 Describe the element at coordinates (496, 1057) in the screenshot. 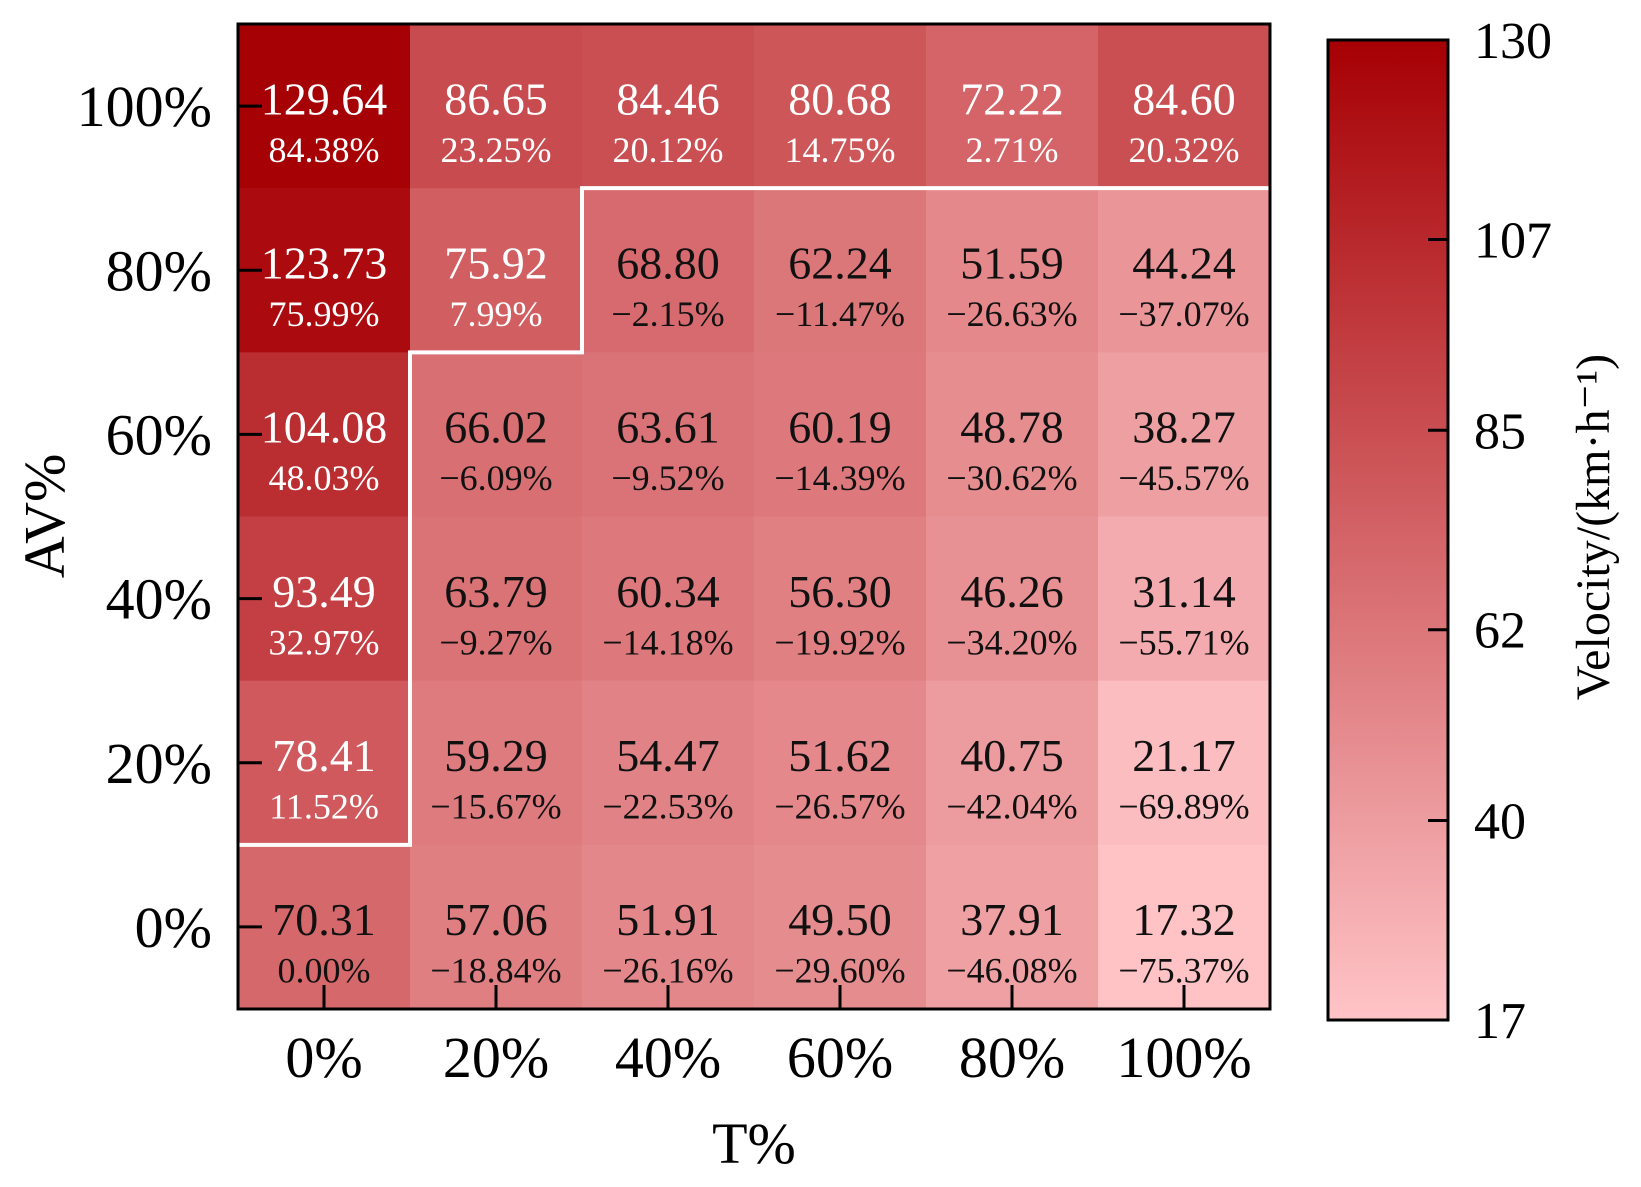

I see `x-tick-label: 20%` at that location.